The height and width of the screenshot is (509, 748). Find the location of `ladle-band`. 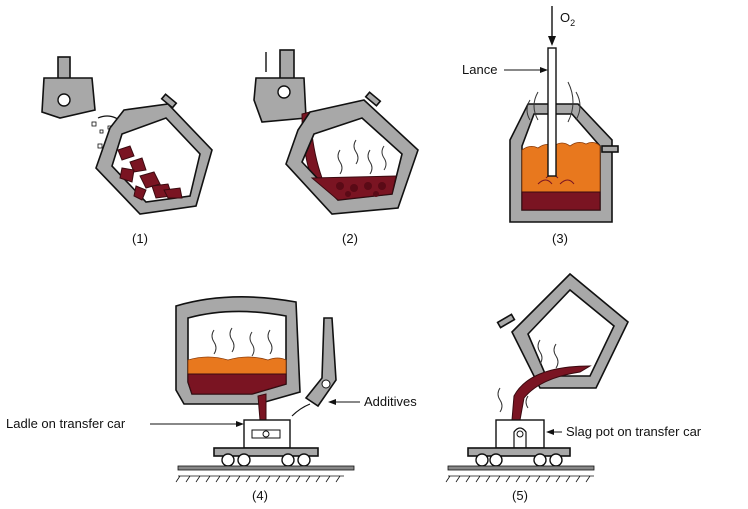

ladle-band is located at coordinates (266, 434).